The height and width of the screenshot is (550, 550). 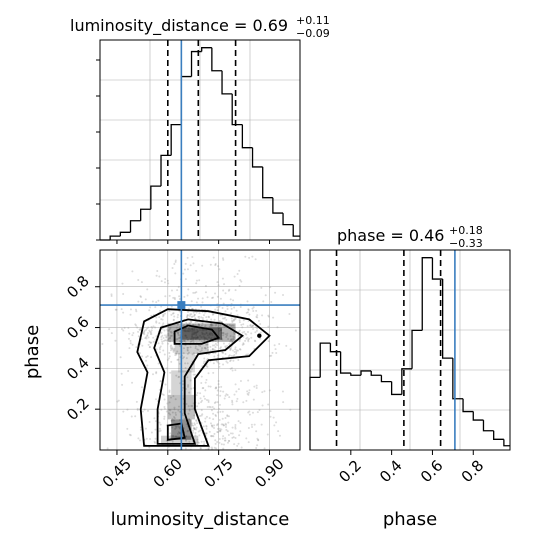 What do you see at coordinates (237, 109) in the screenshot?
I see `ld-hist-bin` at bounding box center [237, 109].